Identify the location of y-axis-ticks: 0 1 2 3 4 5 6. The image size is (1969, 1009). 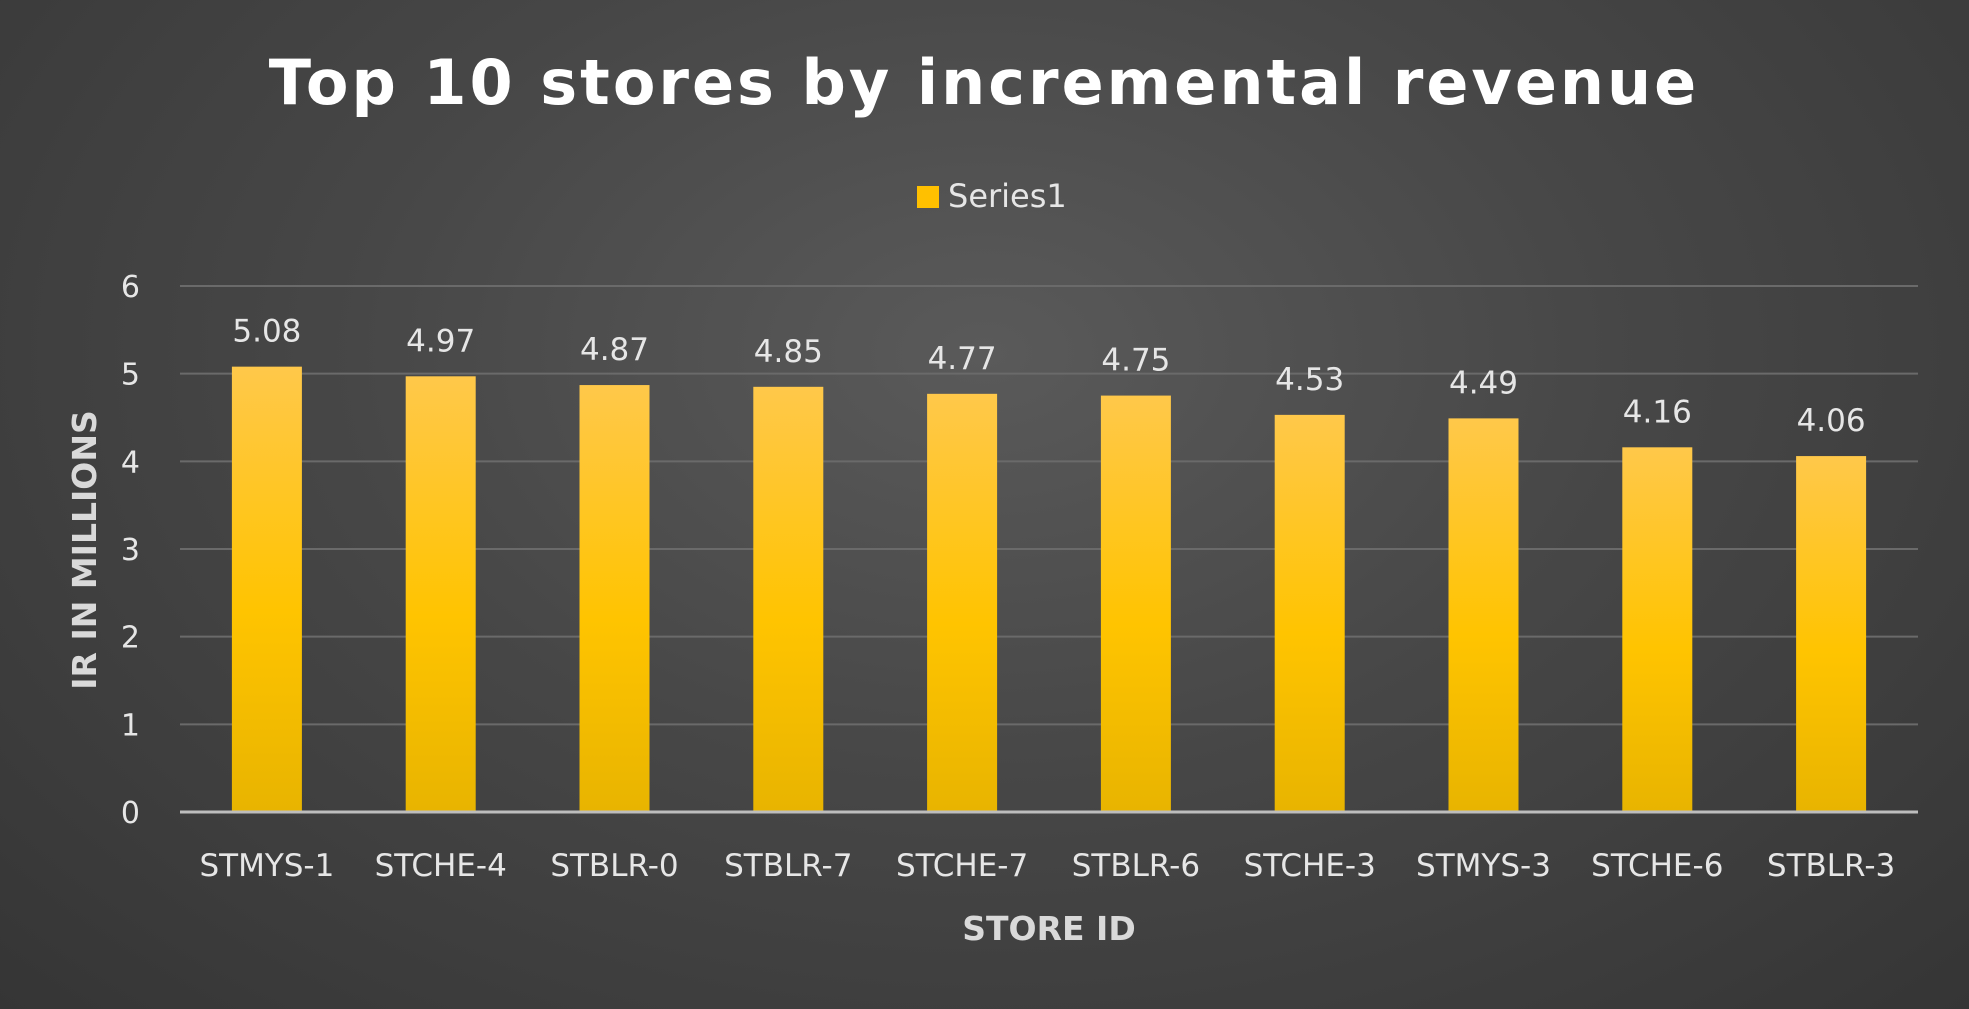
(130, 550).